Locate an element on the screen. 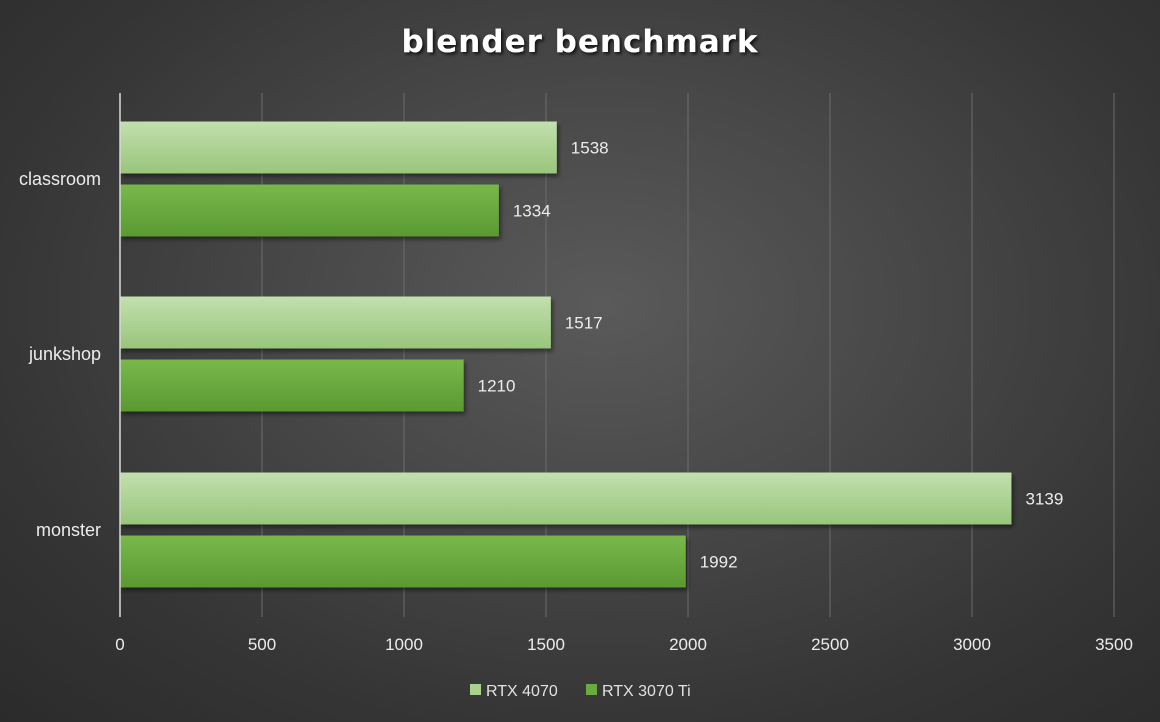 Image resolution: width=1160 pixels, height=722 pixels. category-label: classroom is located at coordinates (60, 179).